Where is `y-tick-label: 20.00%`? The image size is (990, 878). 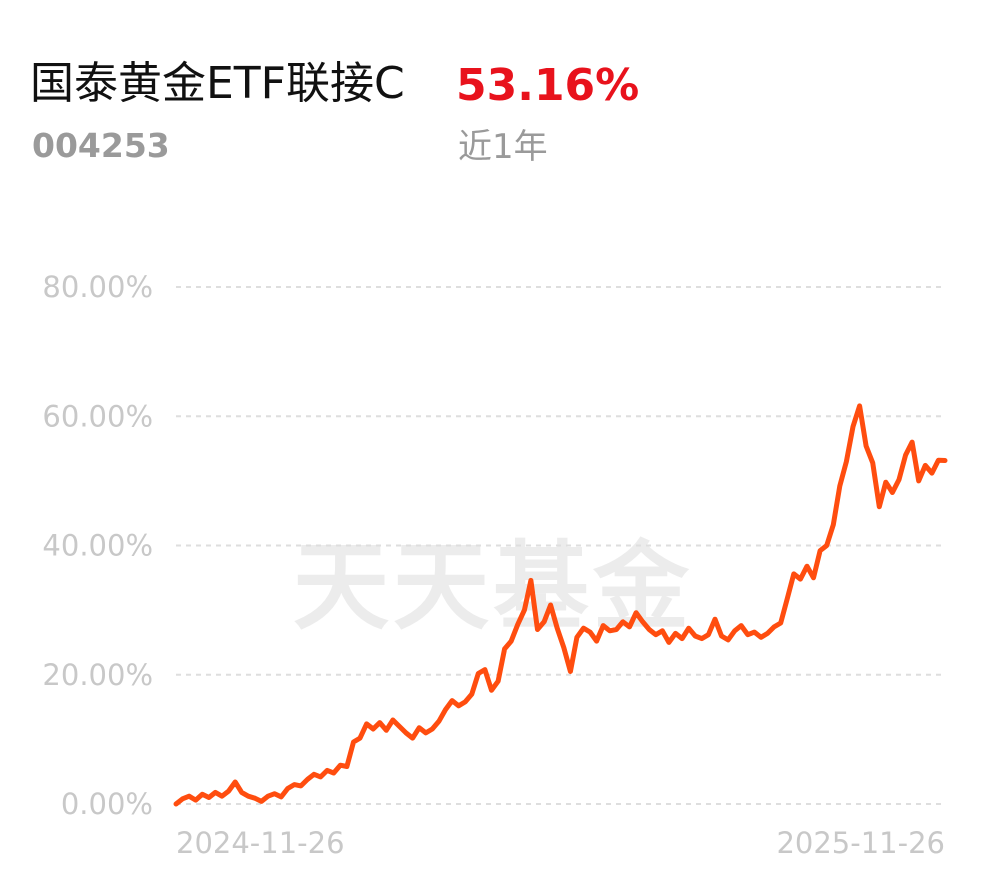
y-tick-label: 20.00% is located at coordinates (97, 675).